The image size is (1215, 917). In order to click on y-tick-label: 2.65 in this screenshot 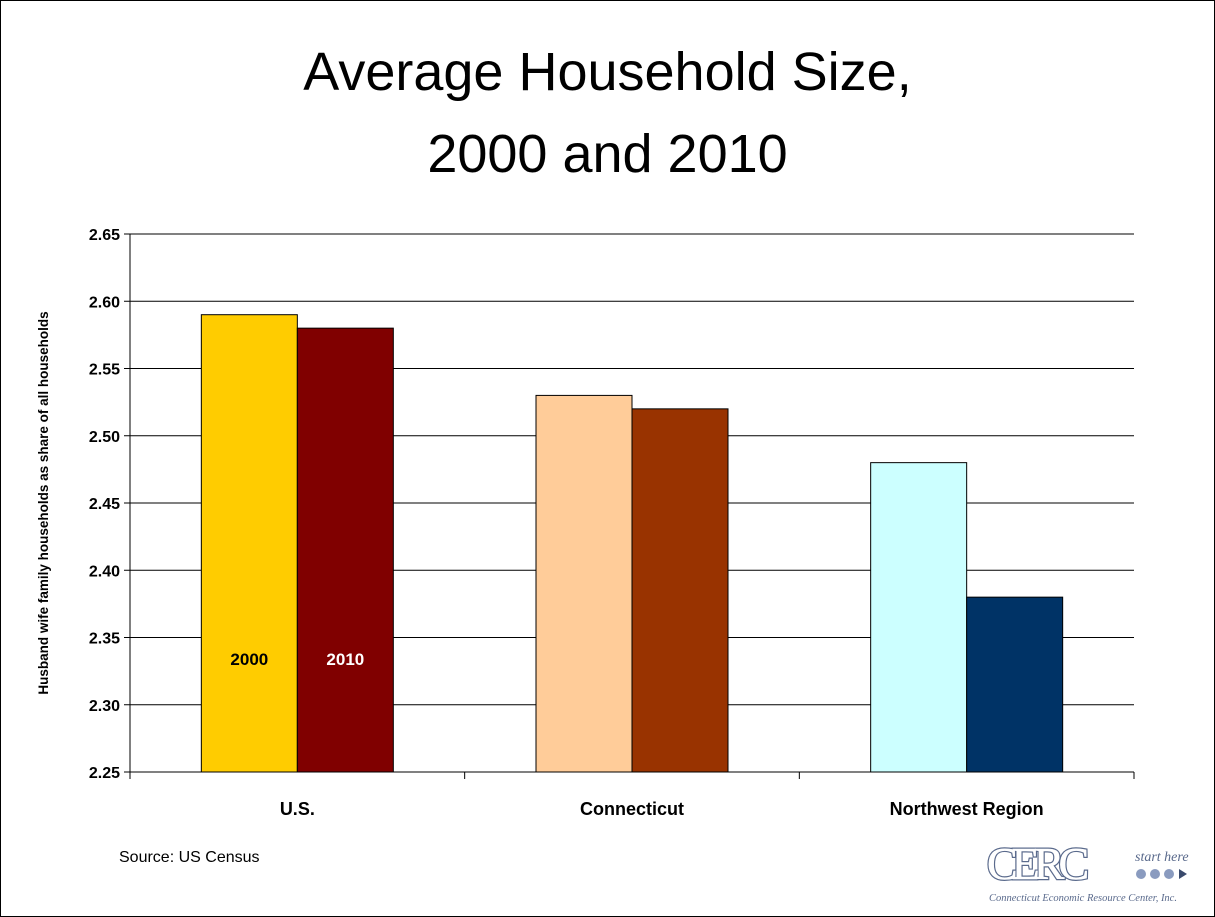, I will do `click(104, 235)`.